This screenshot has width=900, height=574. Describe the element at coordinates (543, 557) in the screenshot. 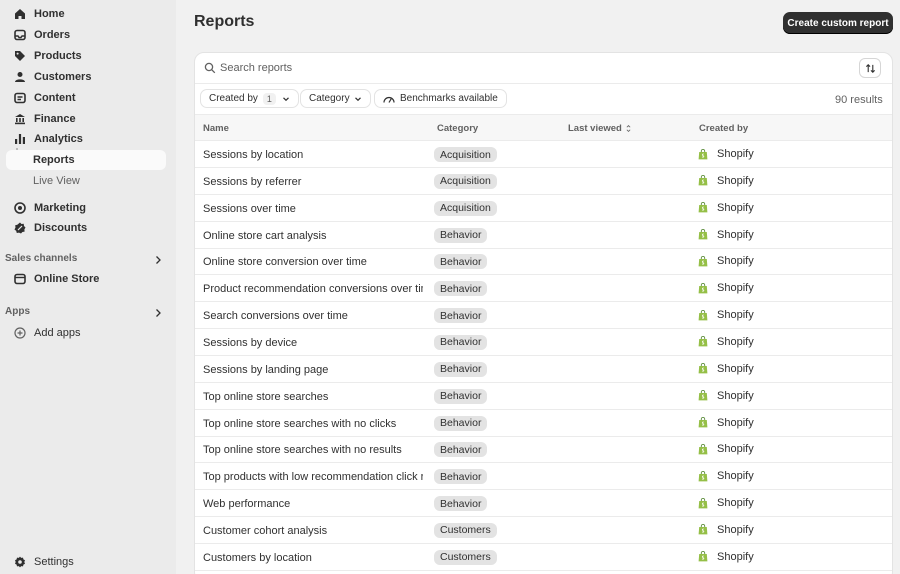

I see `table-row: Customers by location Customers Shopify` at that location.